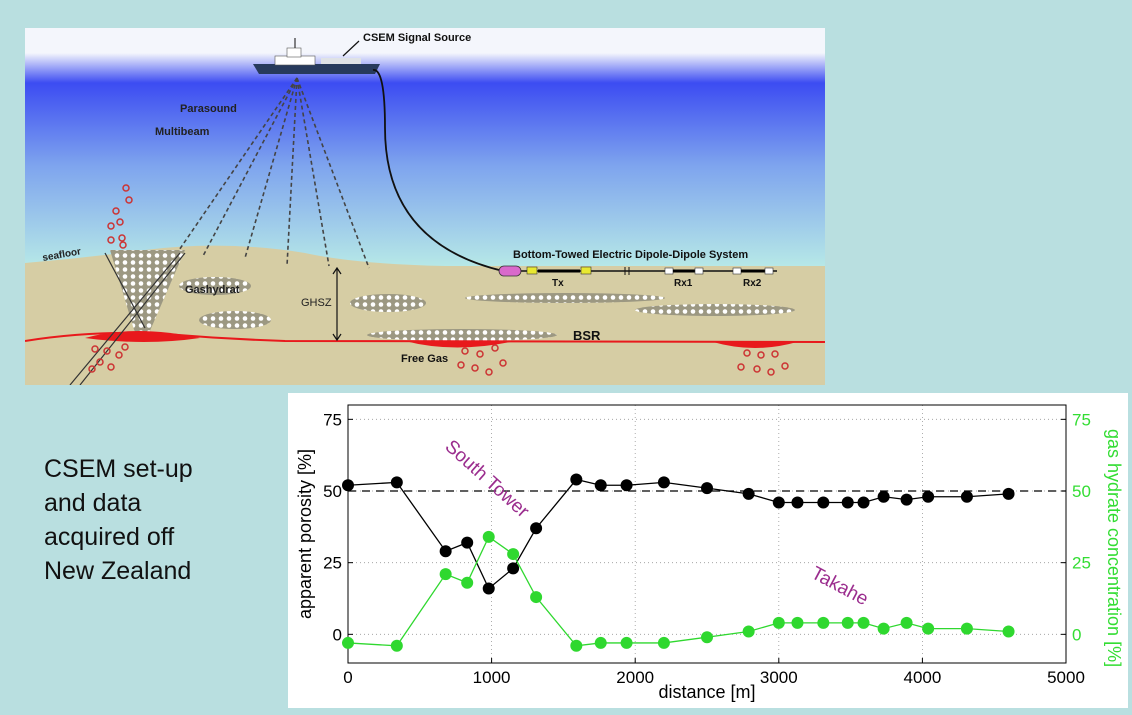  I want to click on rx1-label: Rx1, so click(683, 283).